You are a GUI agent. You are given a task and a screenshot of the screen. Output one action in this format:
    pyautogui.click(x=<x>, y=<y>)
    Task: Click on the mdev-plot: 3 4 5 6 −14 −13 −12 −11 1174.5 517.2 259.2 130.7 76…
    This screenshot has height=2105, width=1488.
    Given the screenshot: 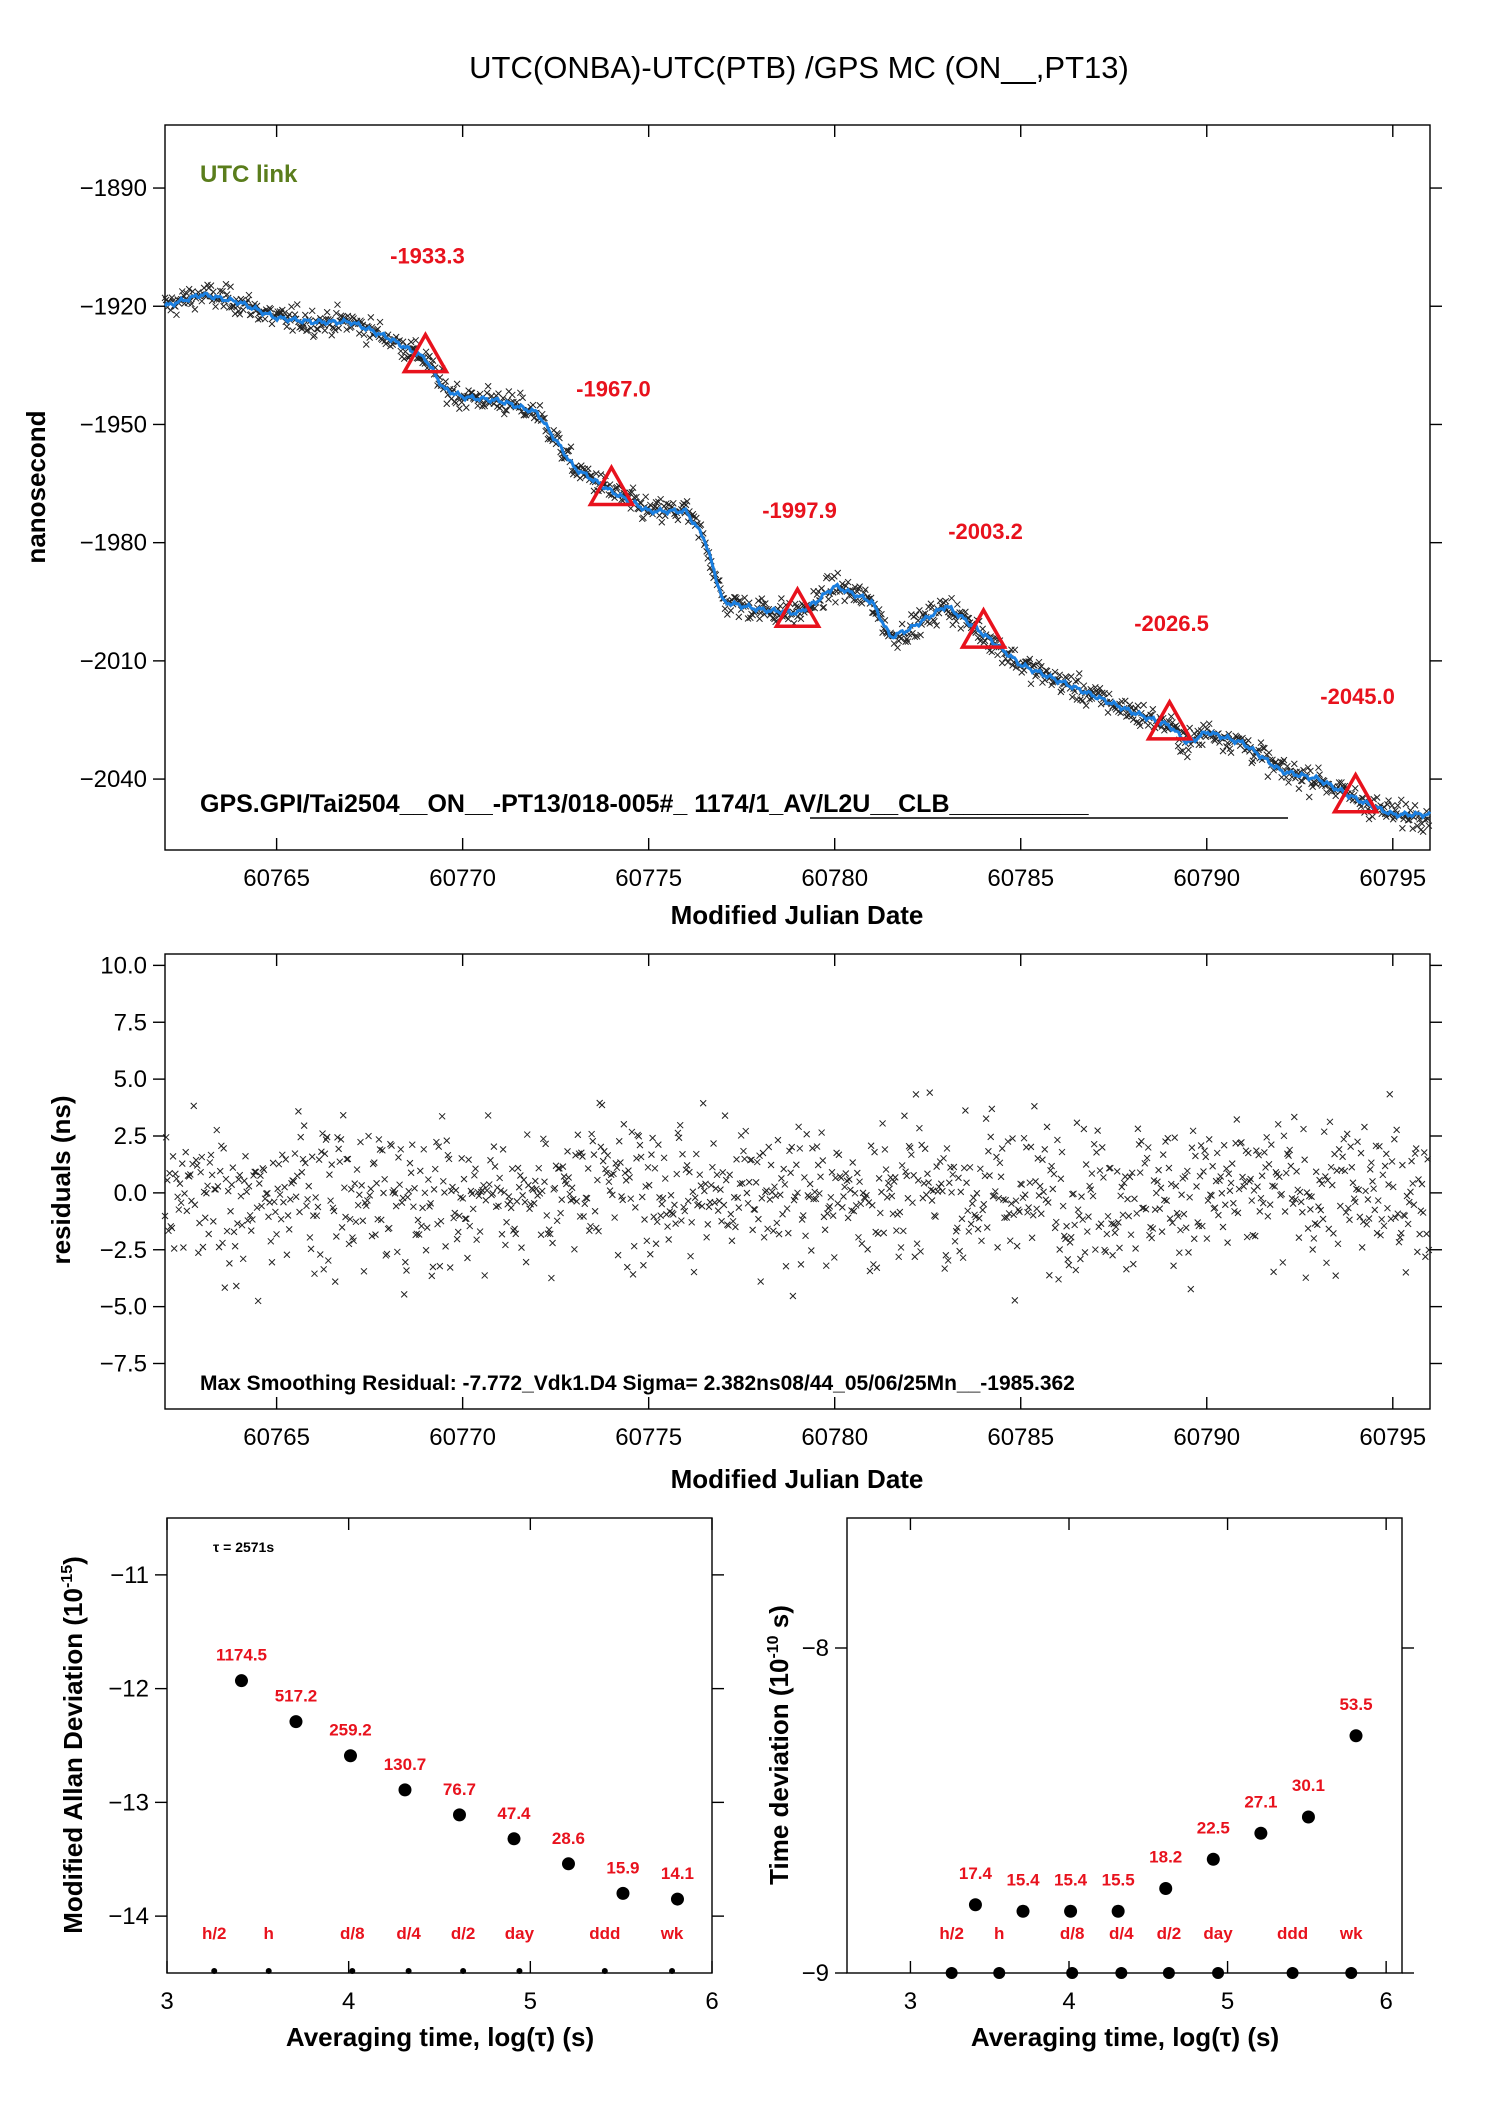 What is the action you would take?
    pyautogui.click(x=391, y=1784)
    